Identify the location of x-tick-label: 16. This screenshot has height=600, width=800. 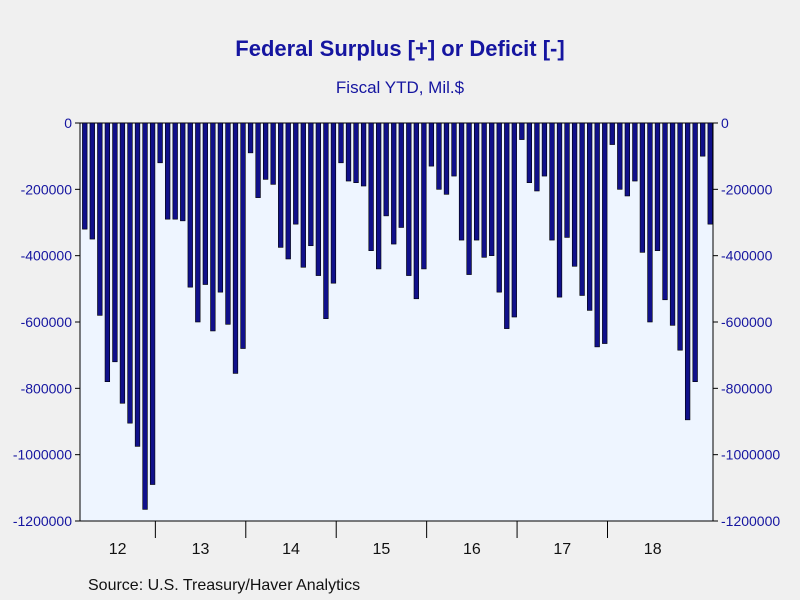
(472, 549).